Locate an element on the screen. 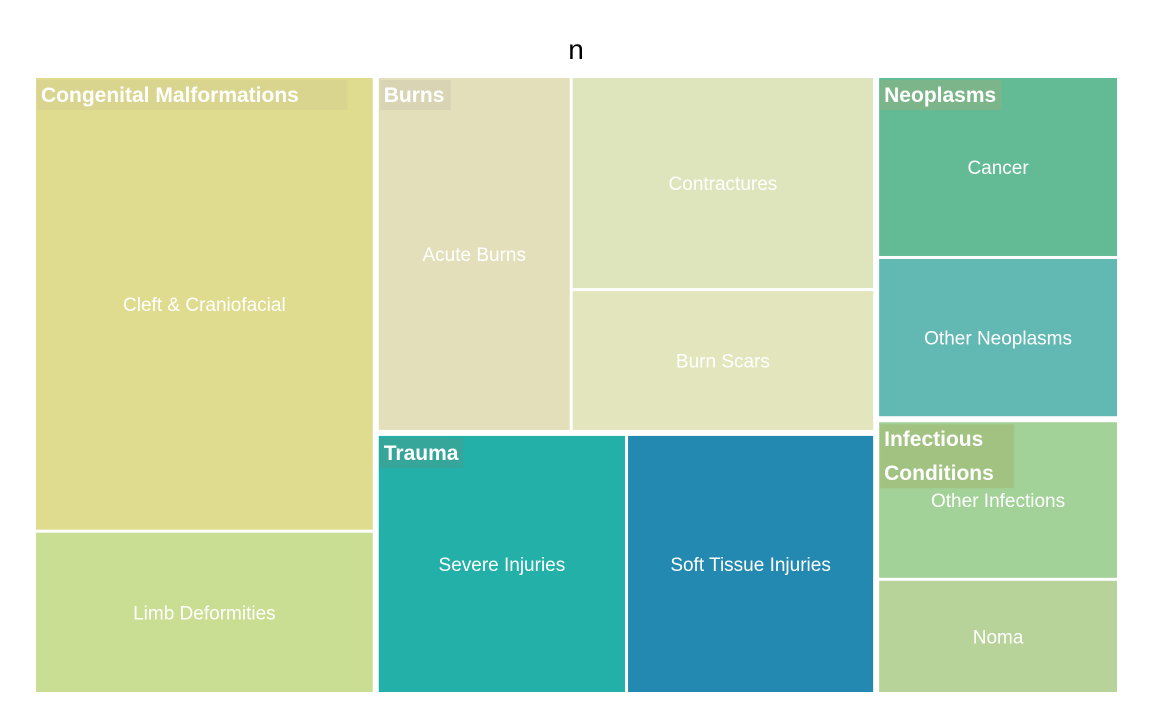 Image resolution: width=1153 pixels, height=712 pixels. tile-severe-injuries is located at coordinates (502, 563).